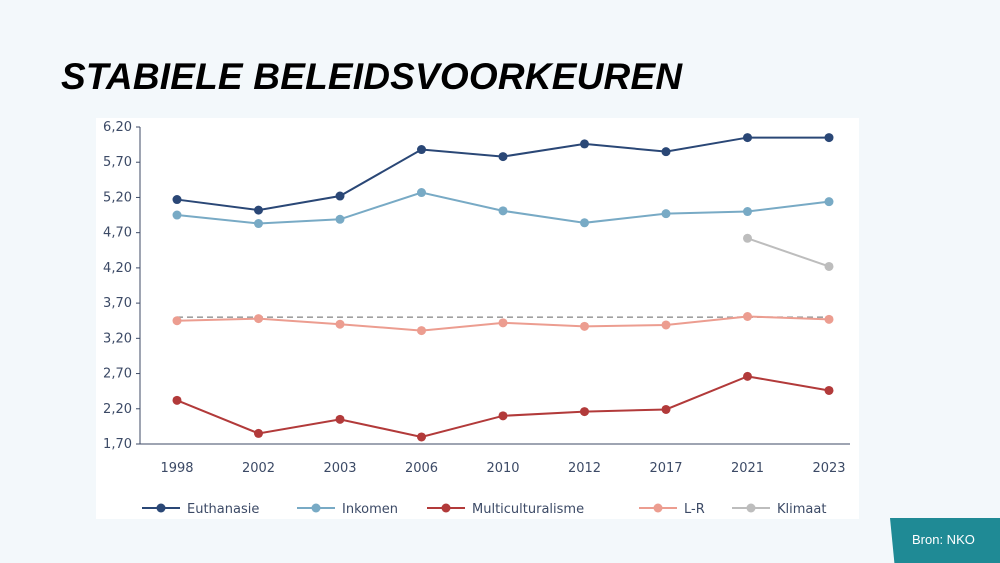 The width and height of the screenshot is (1000, 563). What do you see at coordinates (117, 303) in the screenshot?
I see `y-tick-label: 3,70` at bounding box center [117, 303].